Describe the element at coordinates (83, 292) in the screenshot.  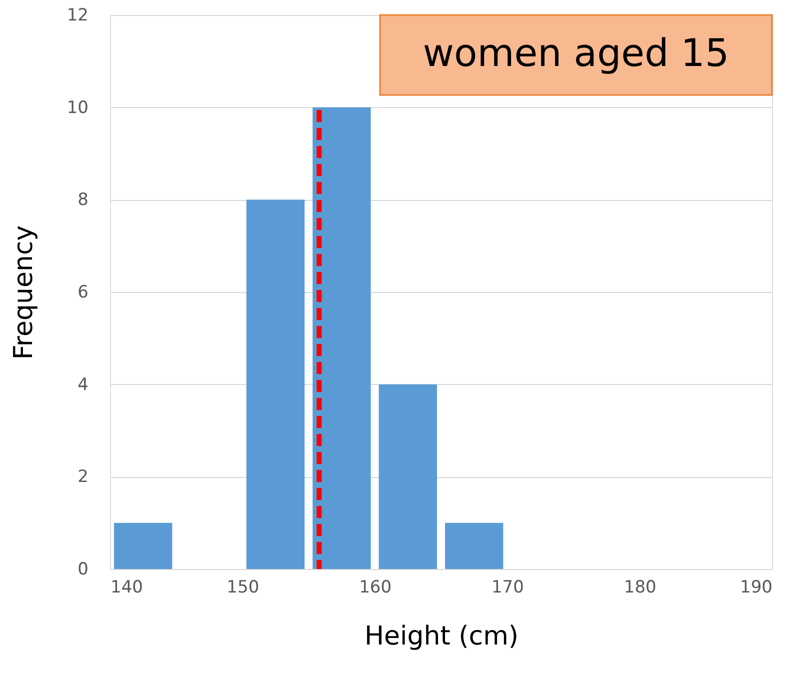
I see `y-tick-label: 6` at that location.